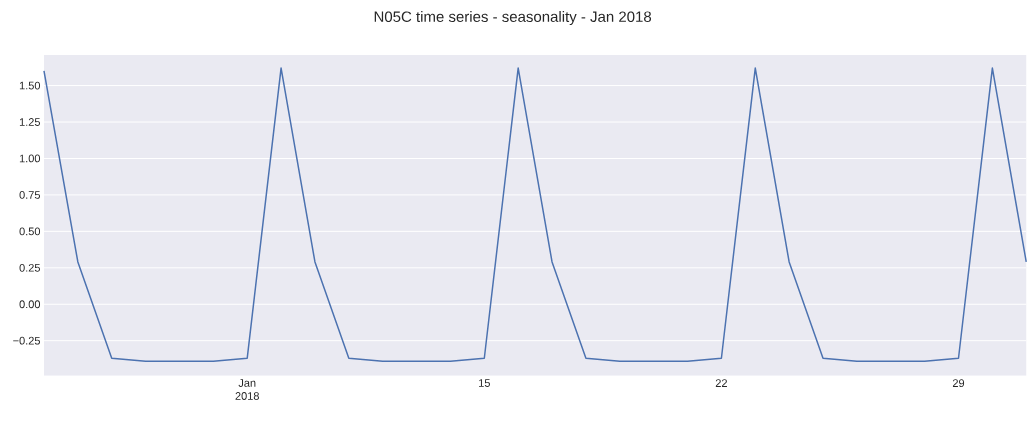 The height and width of the screenshot is (430, 1027). Describe the element at coordinates (247, 390) in the screenshot. I see `x-tick-label: Jan 2018` at that location.